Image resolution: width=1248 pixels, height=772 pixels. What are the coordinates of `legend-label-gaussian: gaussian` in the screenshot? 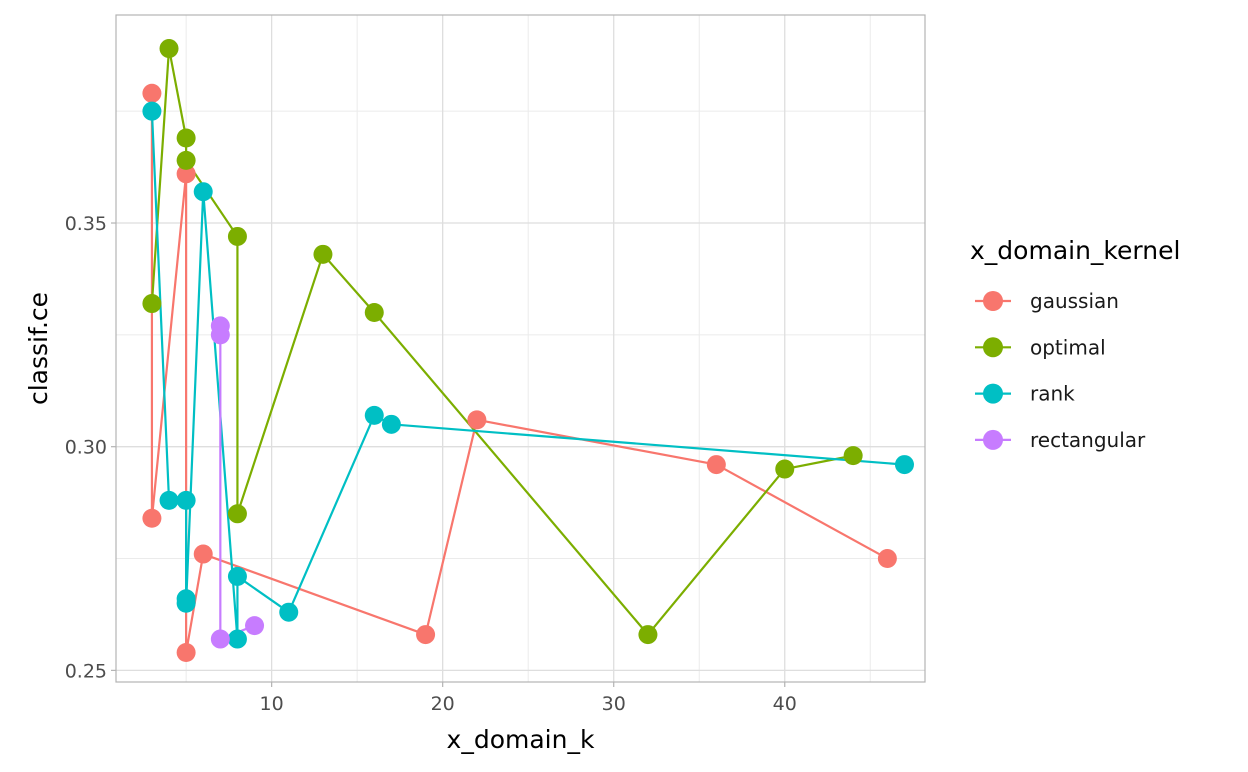 It's located at (1074, 301).